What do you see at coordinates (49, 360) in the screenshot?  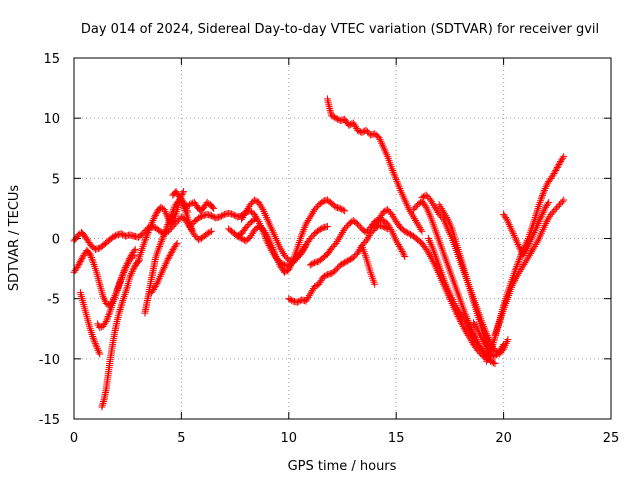 I see `y-tick-label: -10` at bounding box center [49, 360].